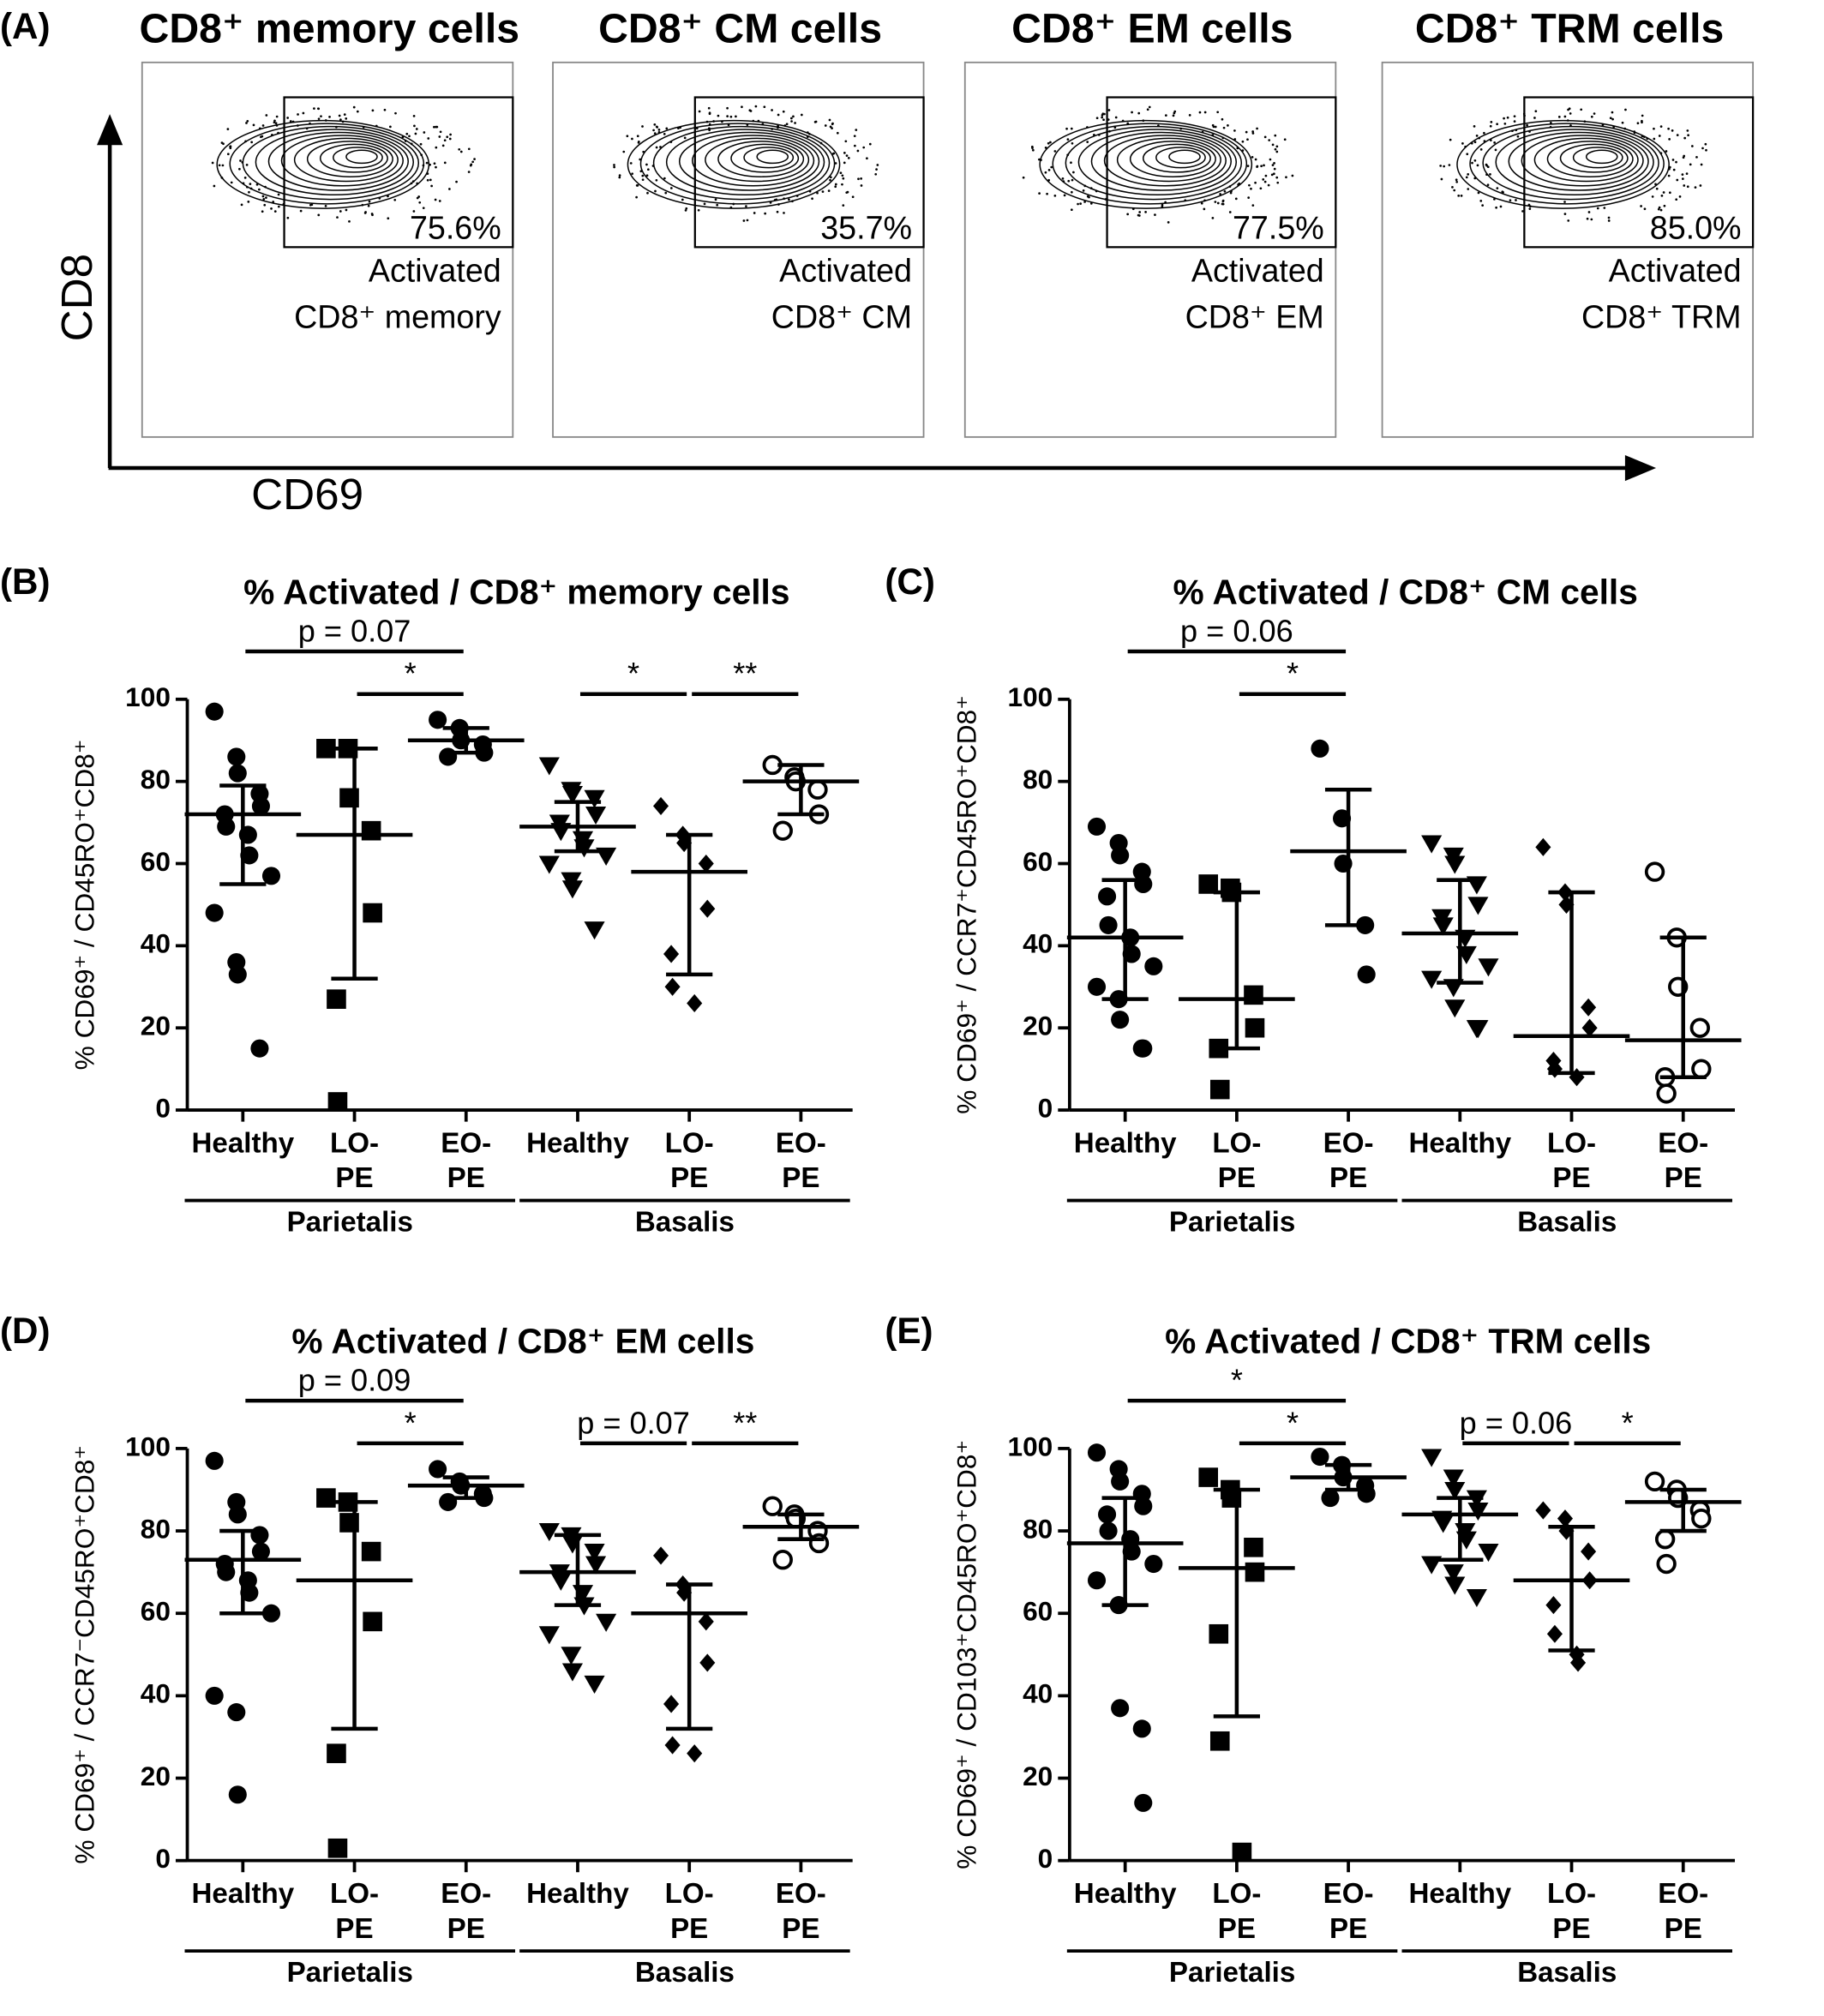  I want to click on plot-frame, so click(1150, 250).